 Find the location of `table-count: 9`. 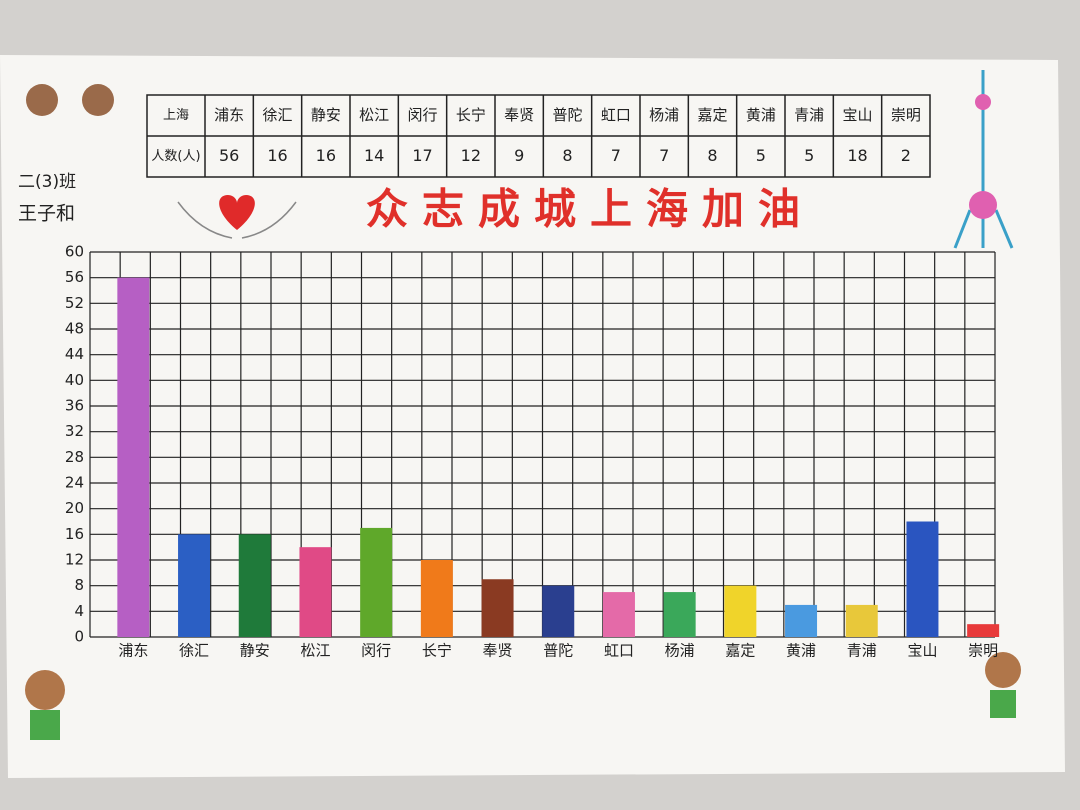

table-count: 9 is located at coordinates (519, 155).